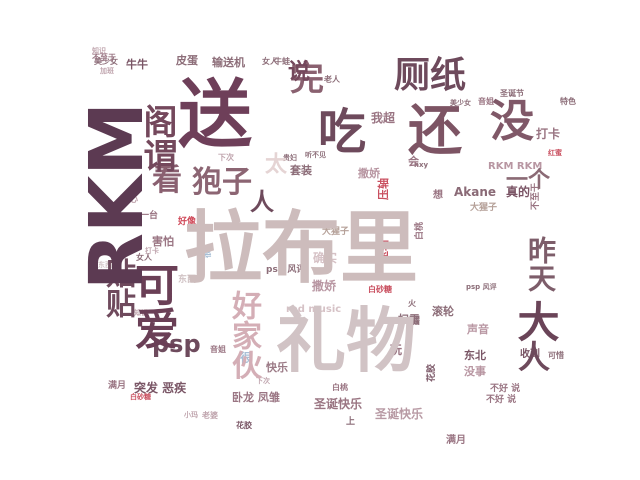  I want to click on cloud-word: 会, so click(413, 161).